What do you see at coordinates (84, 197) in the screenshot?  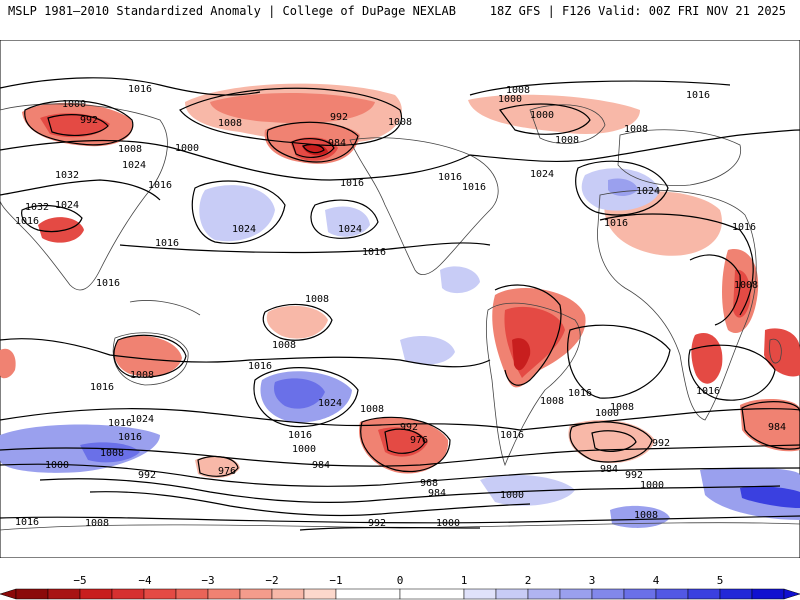 I see `coast-asia` at bounding box center [84, 197].